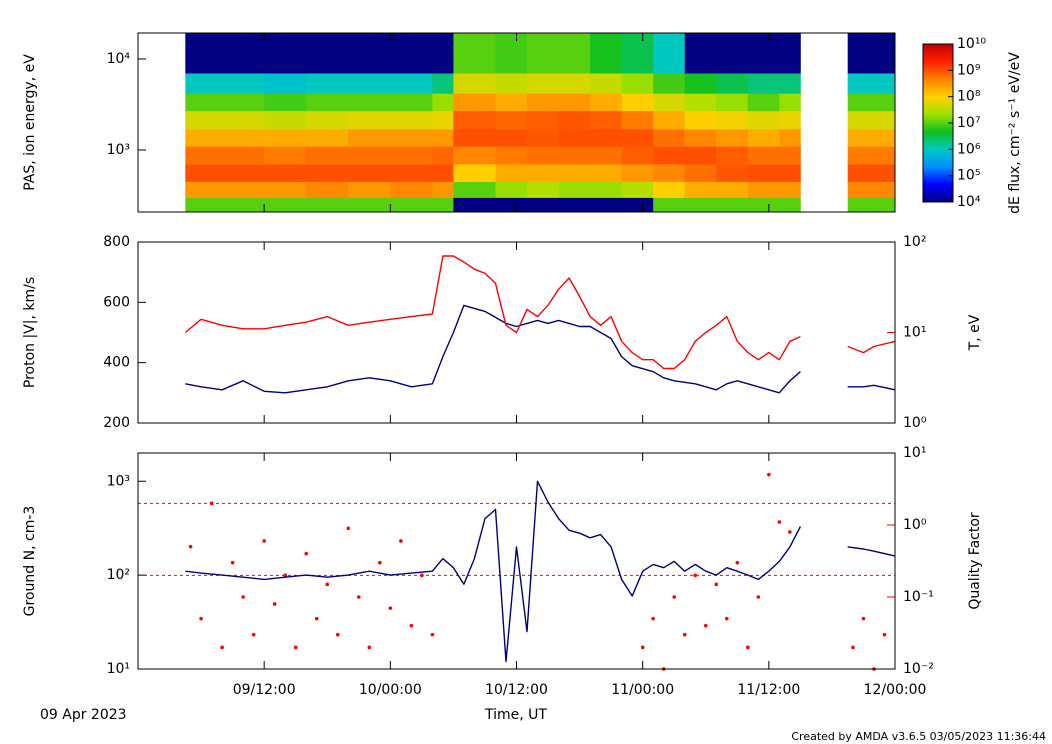  I want to click on y-tick-label: 10⁴, so click(119, 59).